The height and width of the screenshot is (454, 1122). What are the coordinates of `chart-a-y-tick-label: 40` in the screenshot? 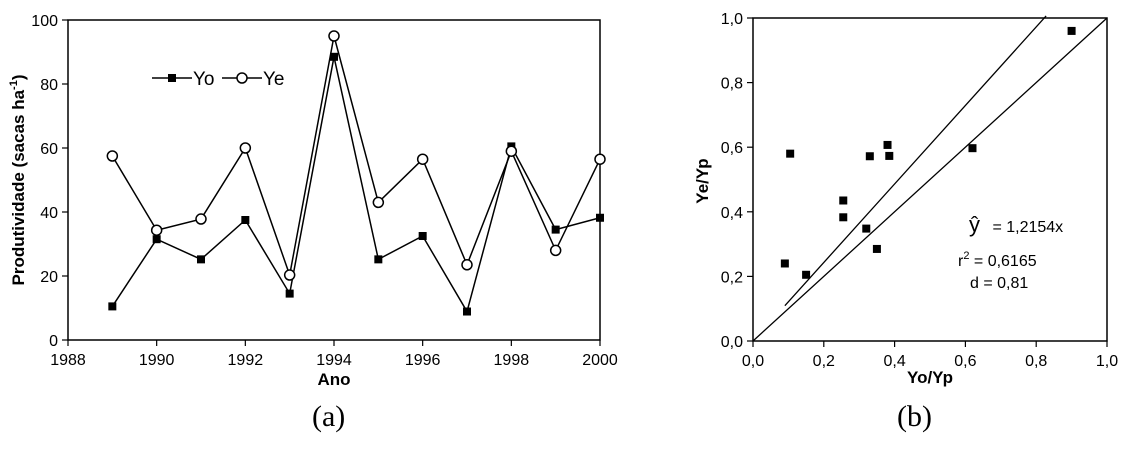 It's located at (49, 213).